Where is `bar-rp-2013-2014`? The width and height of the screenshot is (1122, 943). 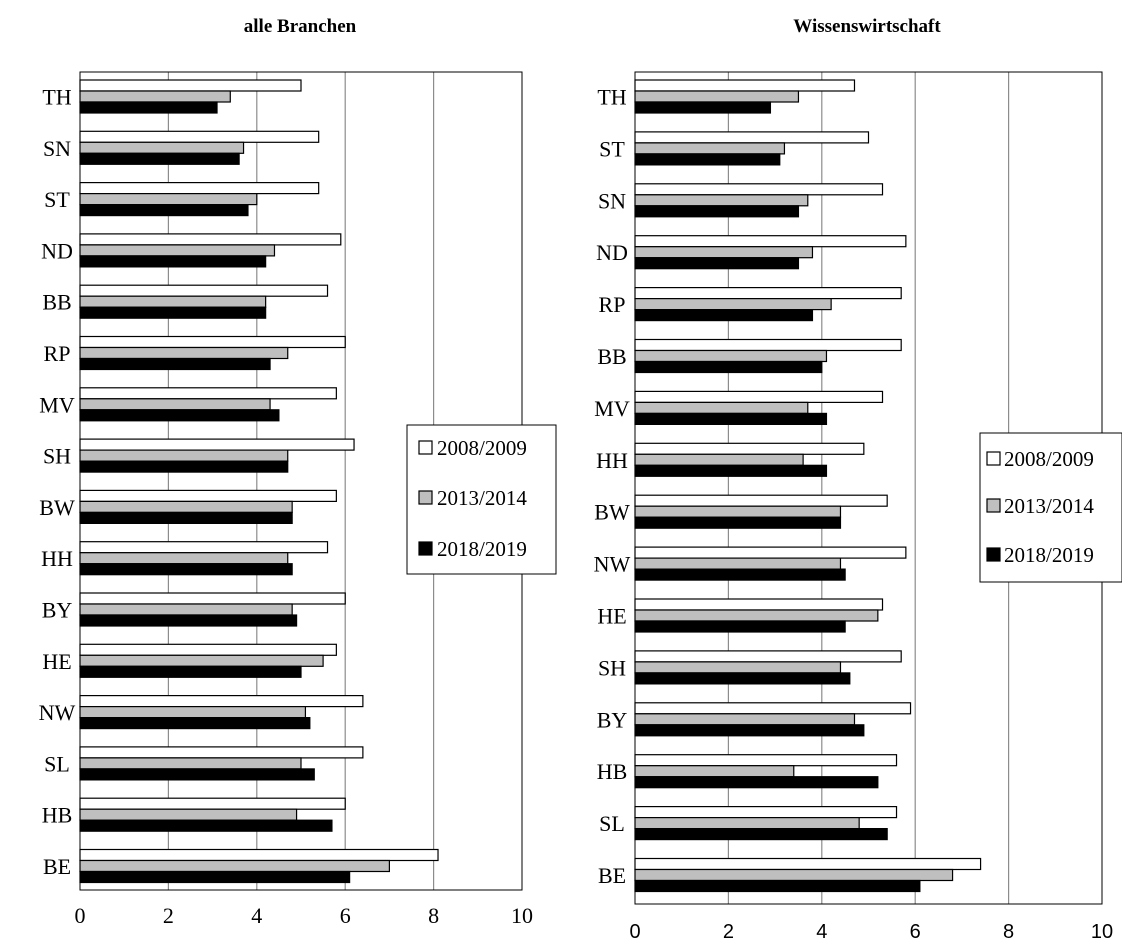 bar-rp-2013-2014 is located at coordinates (184, 353).